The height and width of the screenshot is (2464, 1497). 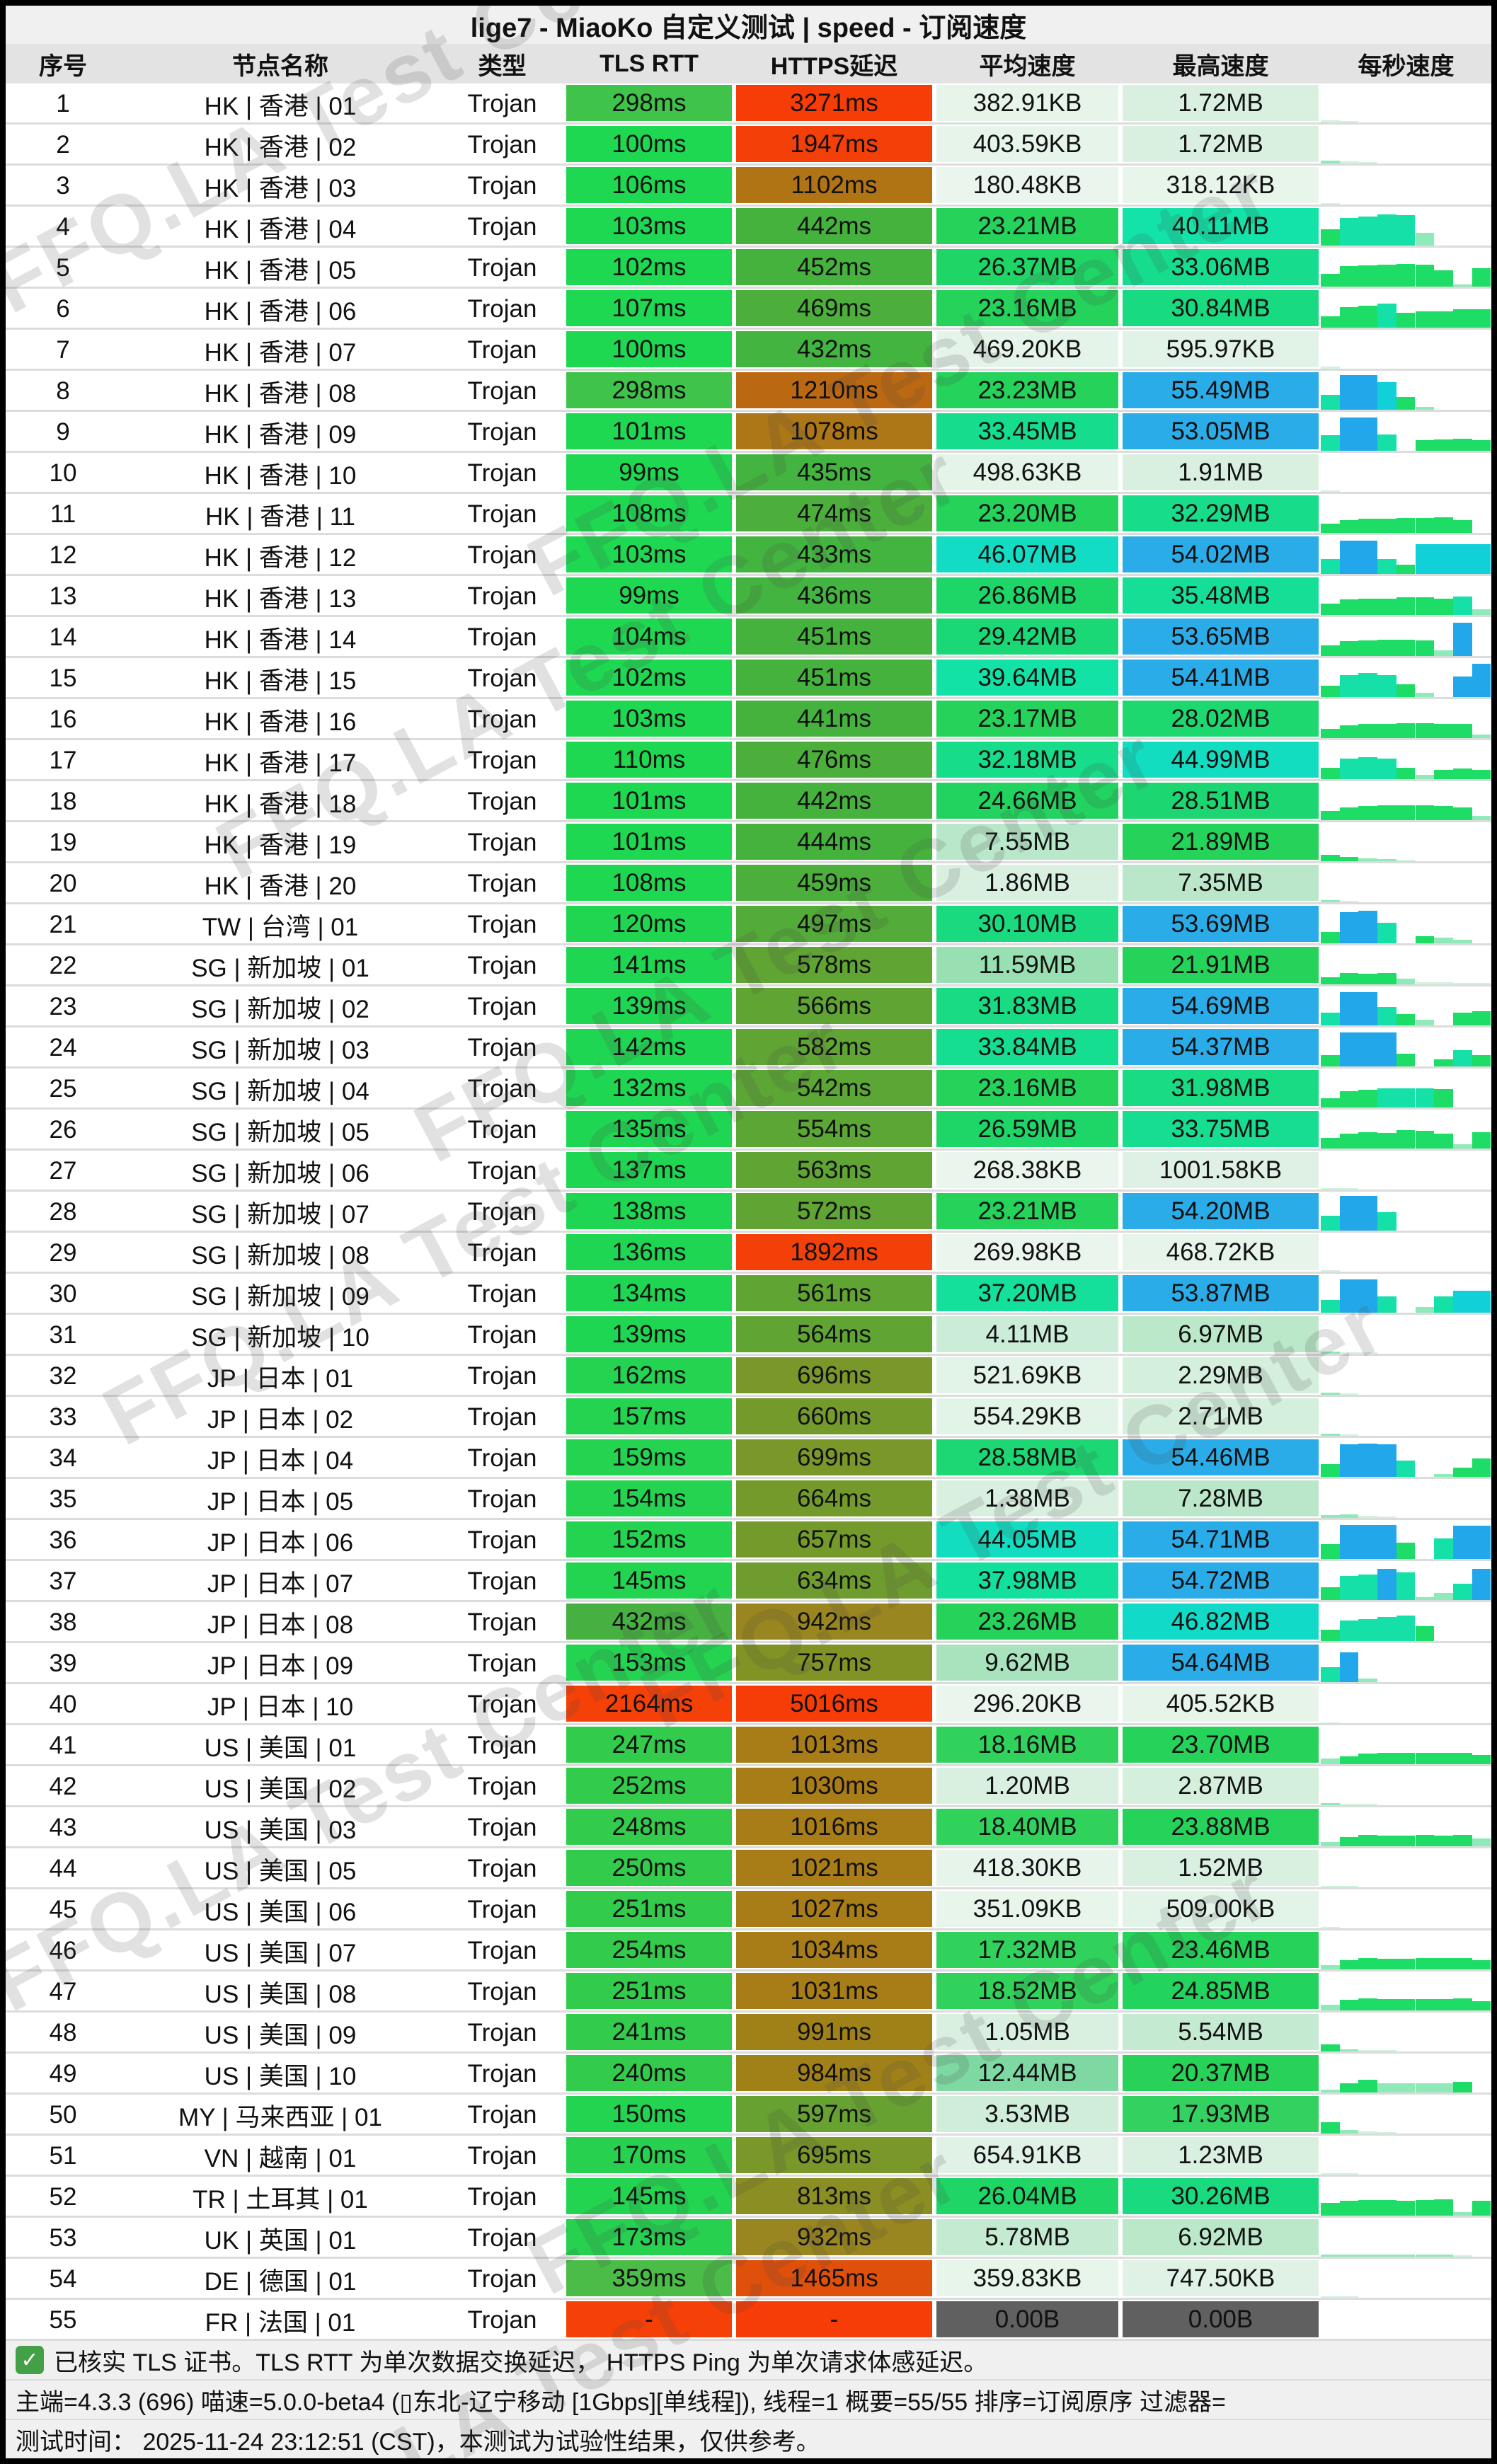 I want to click on seq-cell: 53, so click(x=63, y=2238).